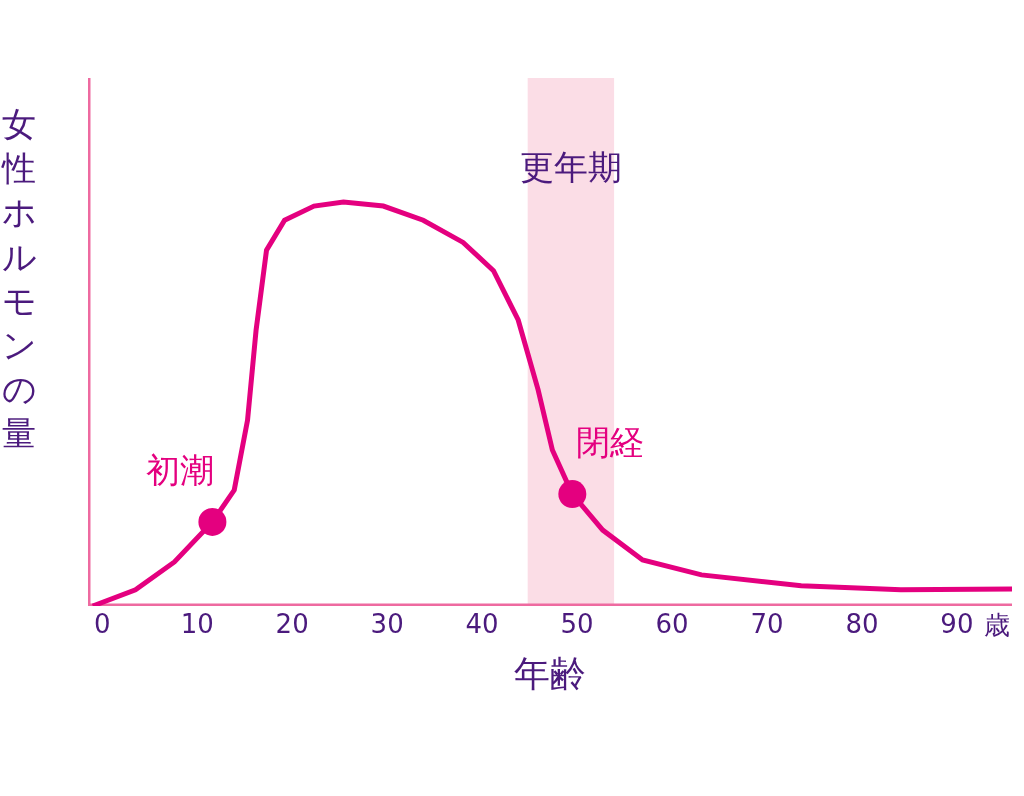 The height and width of the screenshot is (796, 1024). What do you see at coordinates (957, 624) in the screenshot?
I see `x-tick-label: 90` at bounding box center [957, 624].